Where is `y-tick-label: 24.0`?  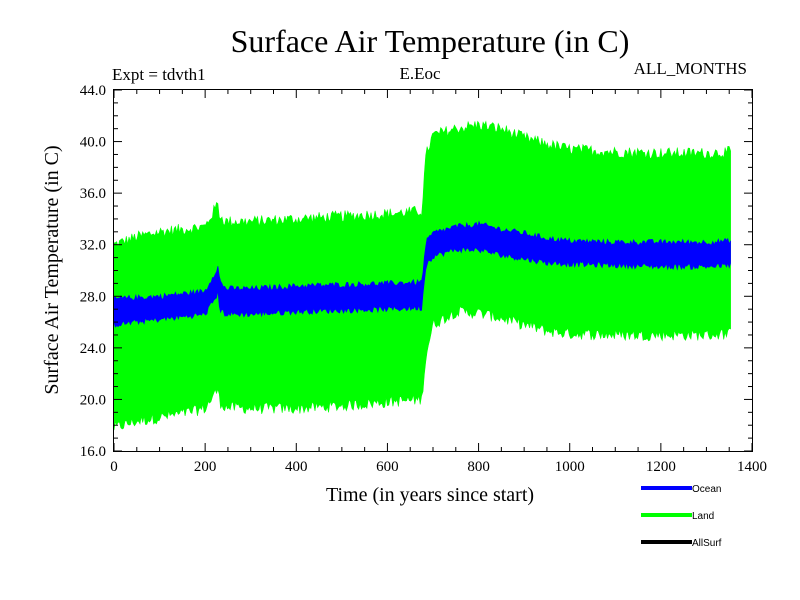 y-tick-label: 24.0 is located at coordinates (93, 349).